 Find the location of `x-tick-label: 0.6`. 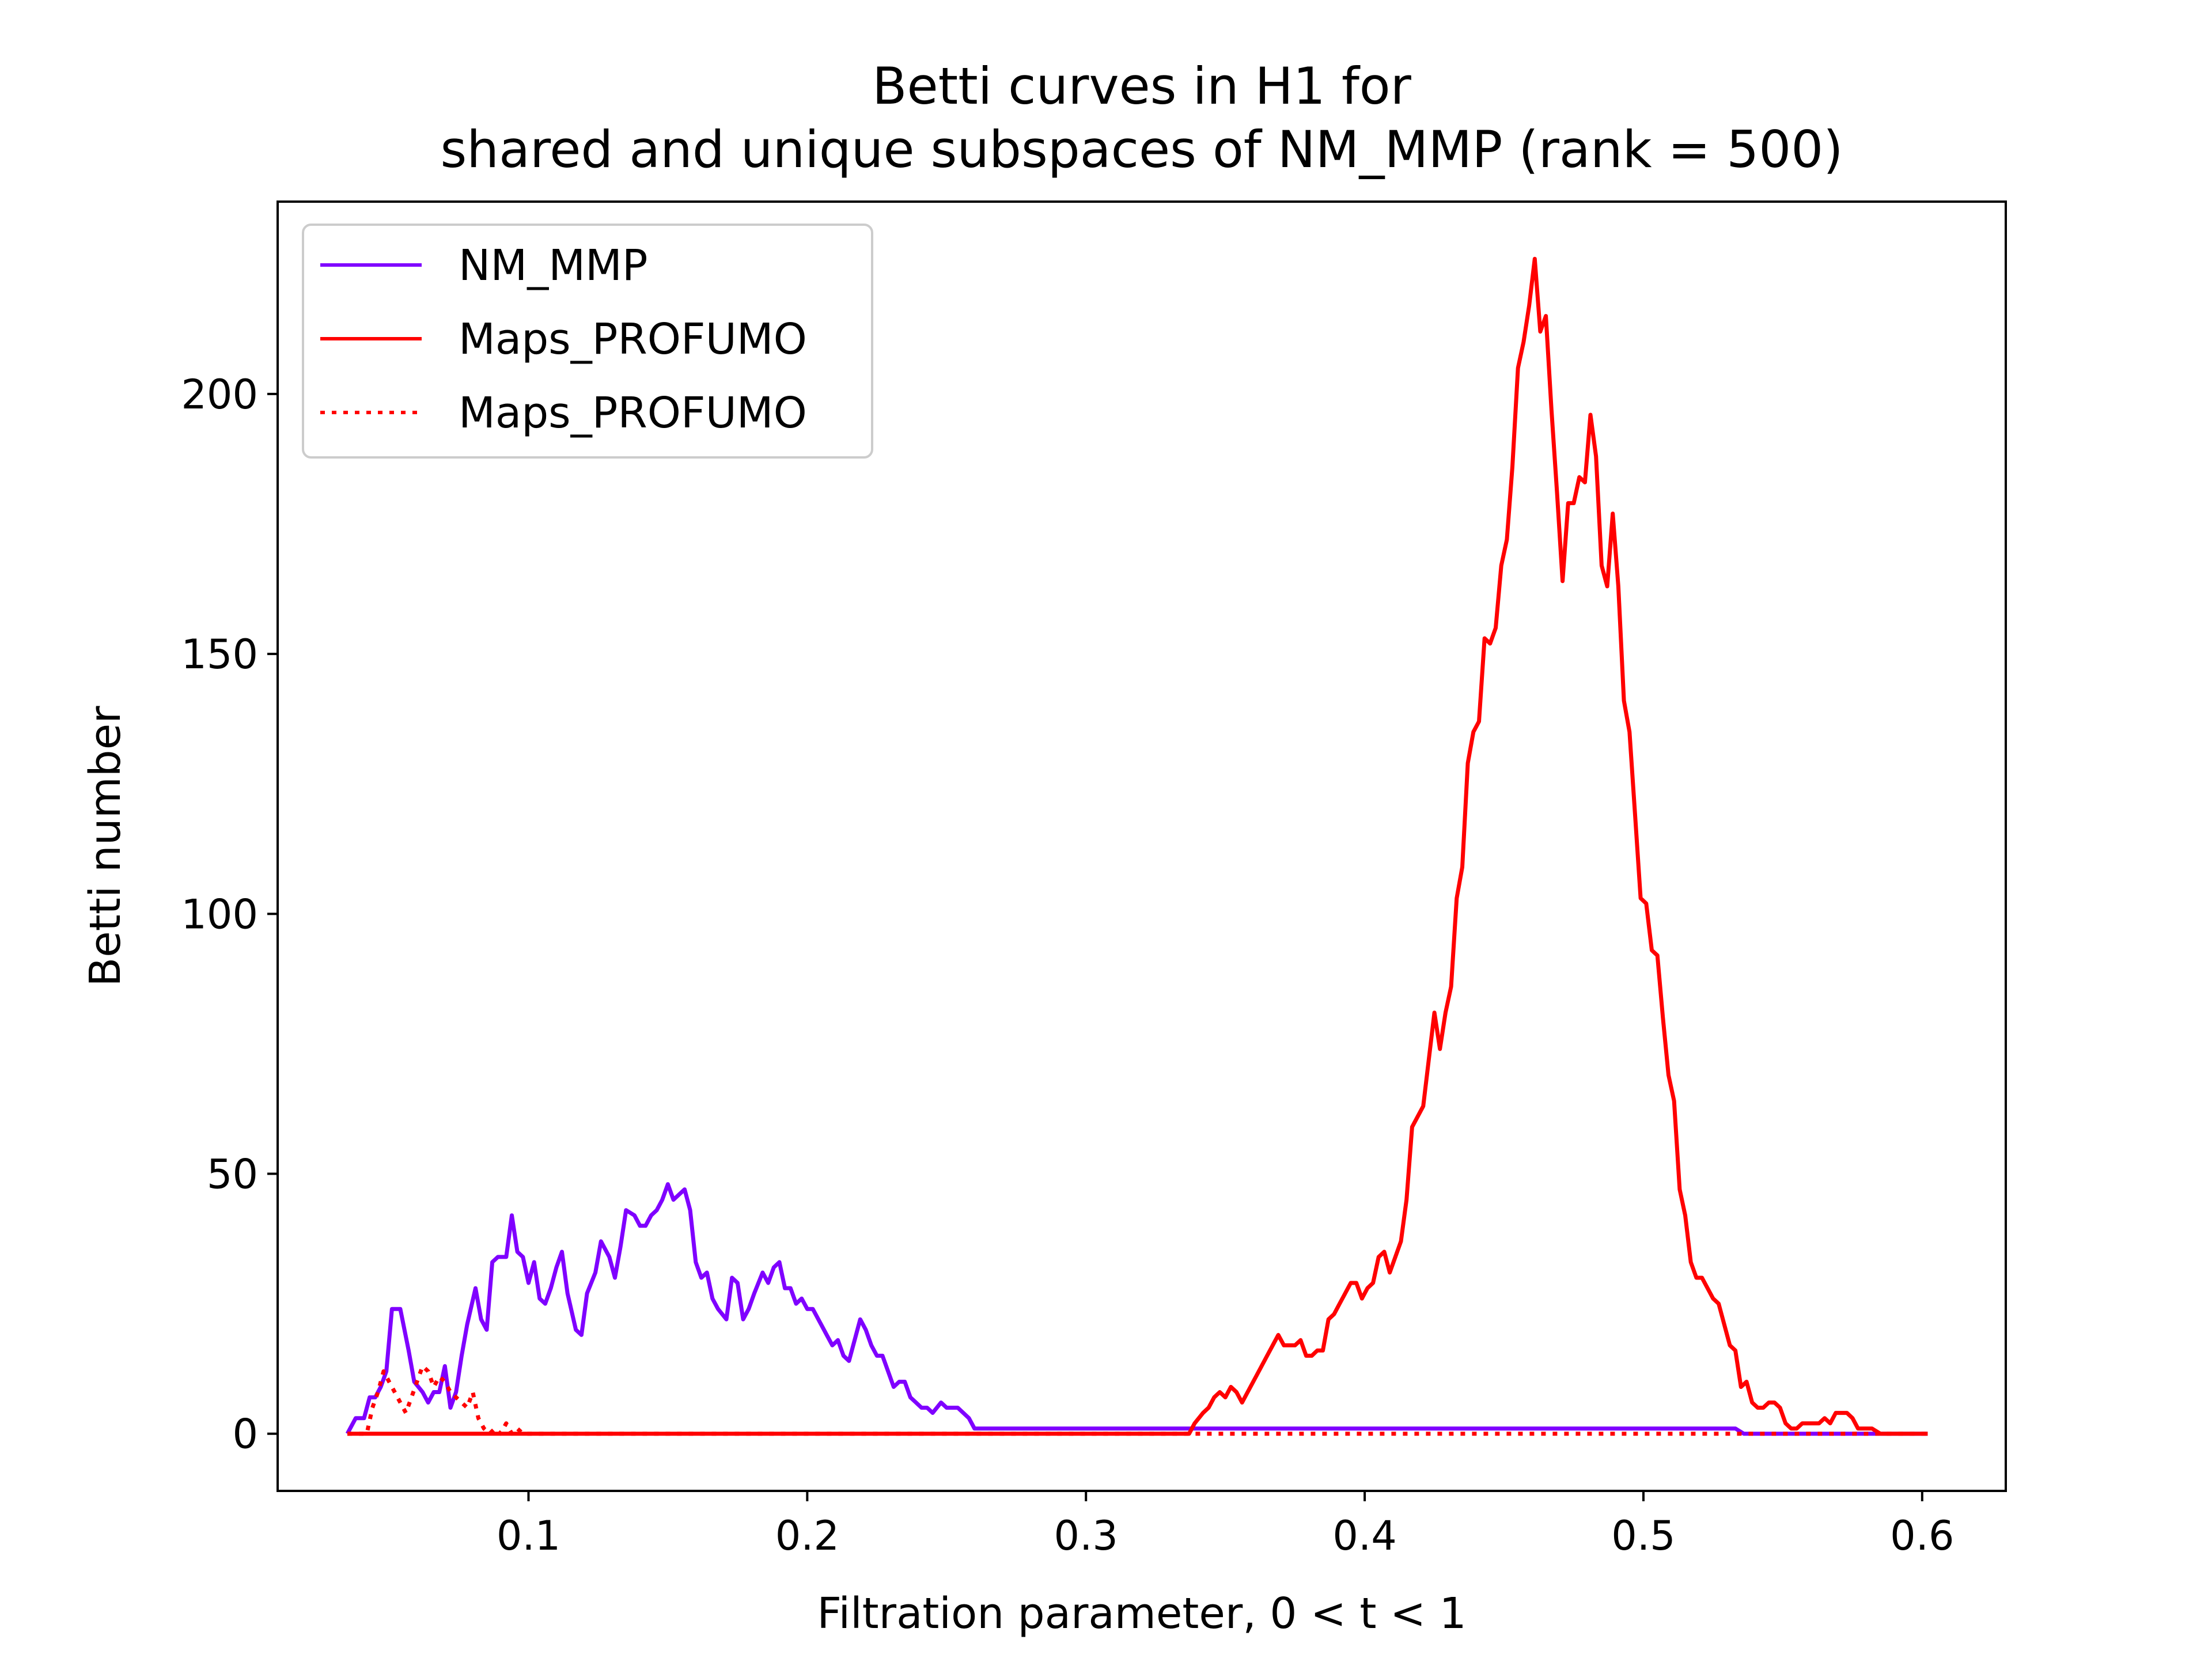

x-tick-label: 0.6 is located at coordinates (1922, 1535).